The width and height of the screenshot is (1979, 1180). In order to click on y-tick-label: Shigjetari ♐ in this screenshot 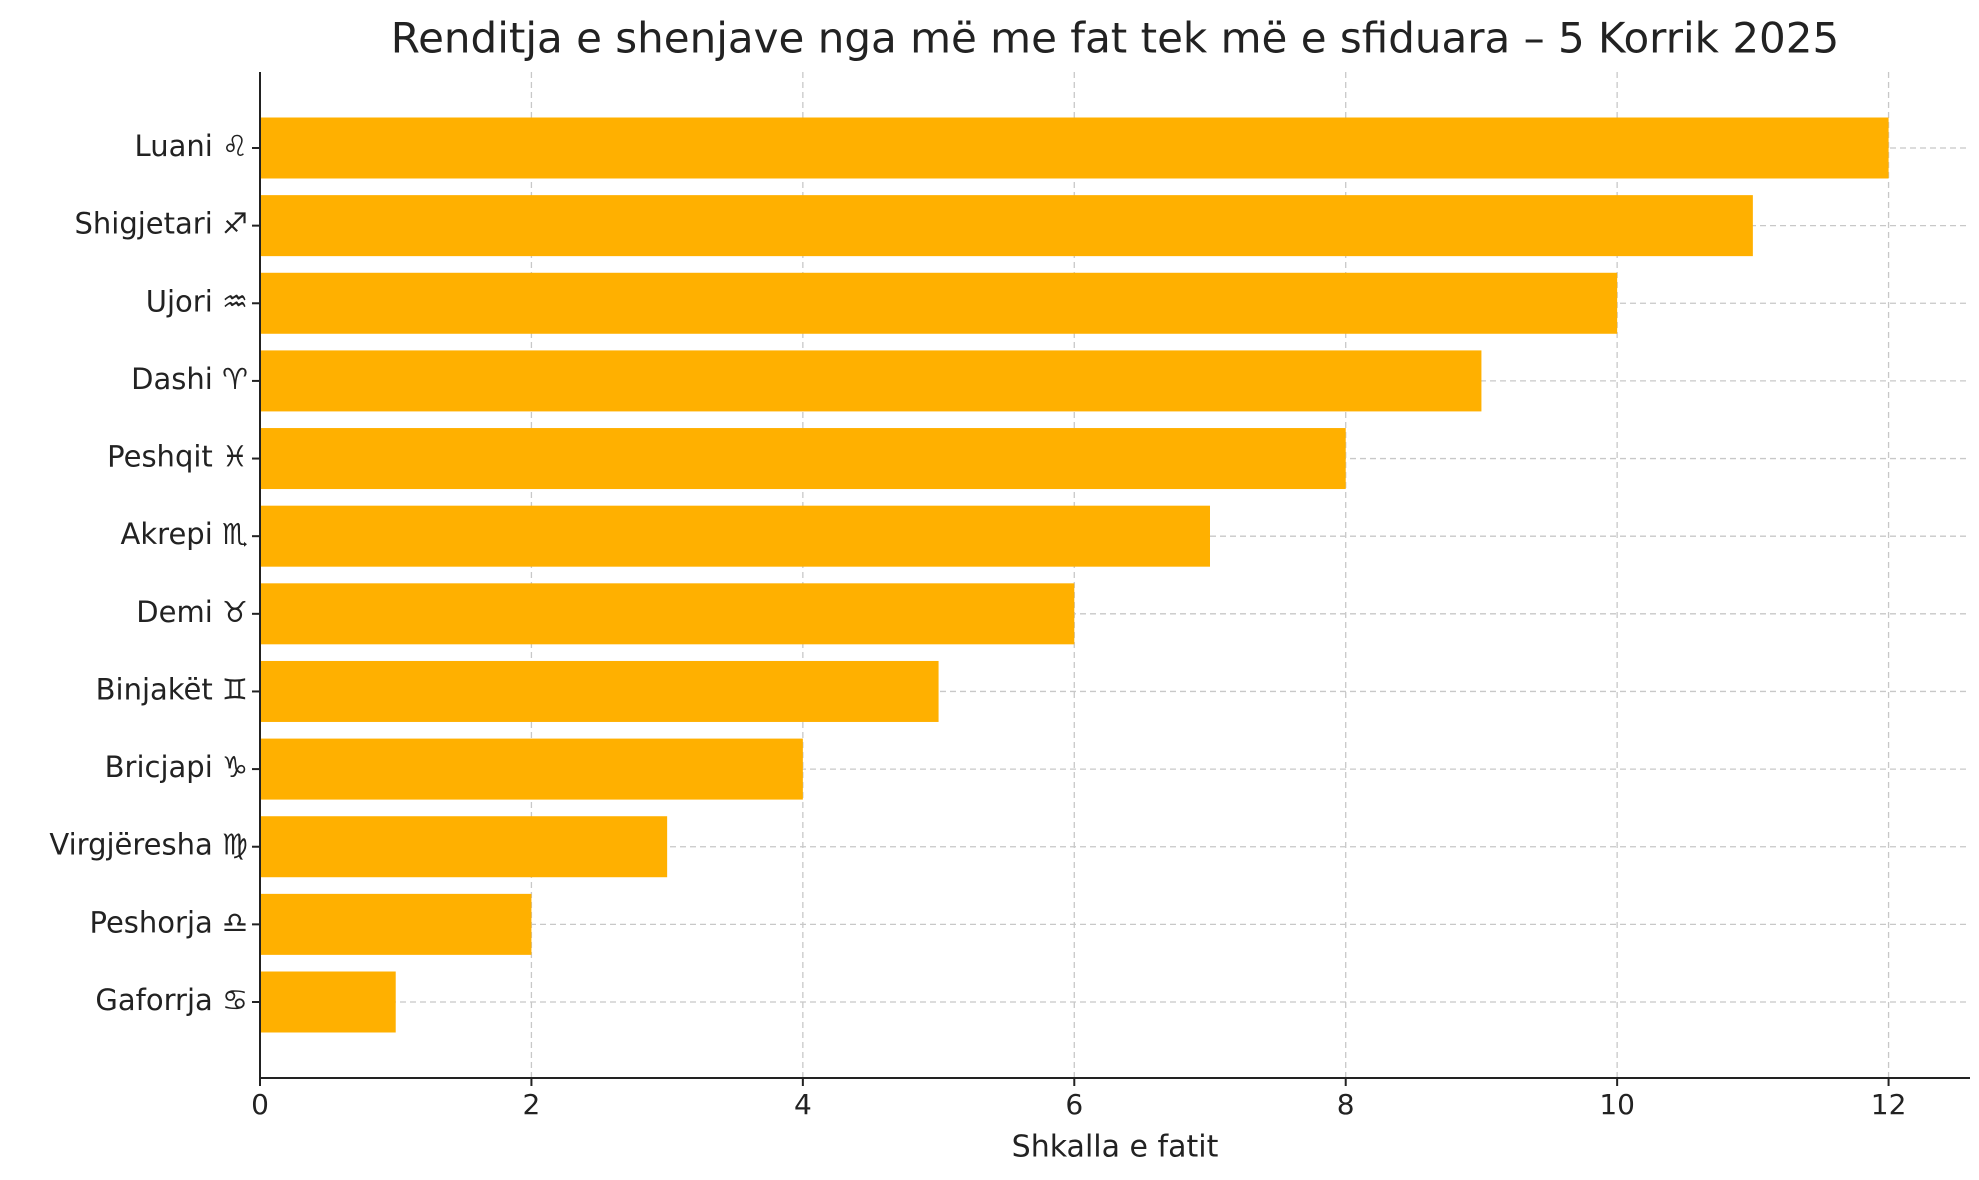, I will do `click(162, 224)`.